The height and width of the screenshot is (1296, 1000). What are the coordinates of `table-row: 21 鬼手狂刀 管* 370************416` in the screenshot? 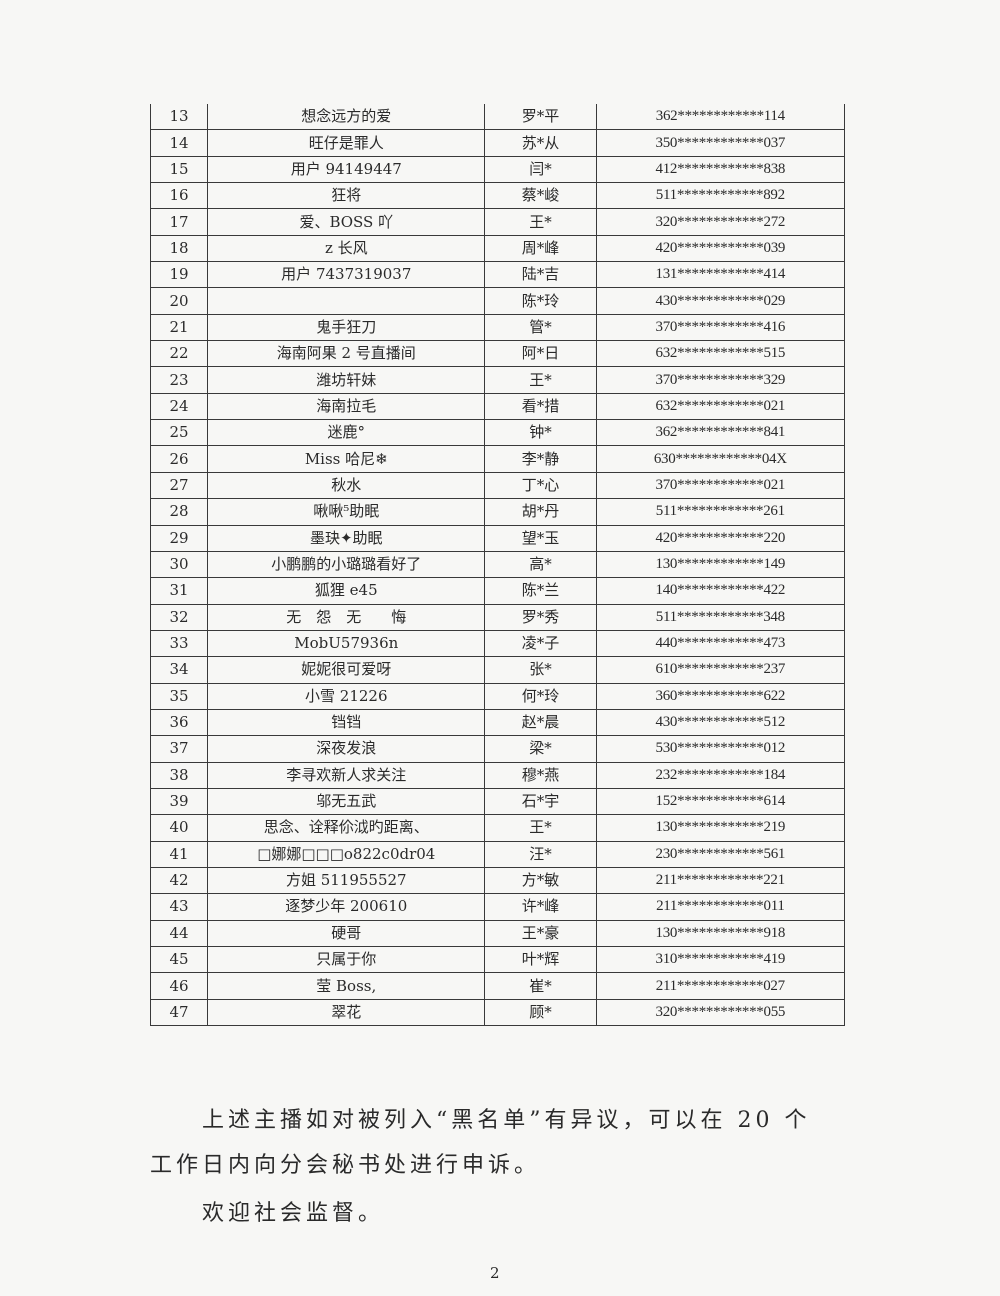 It's located at (497, 327).